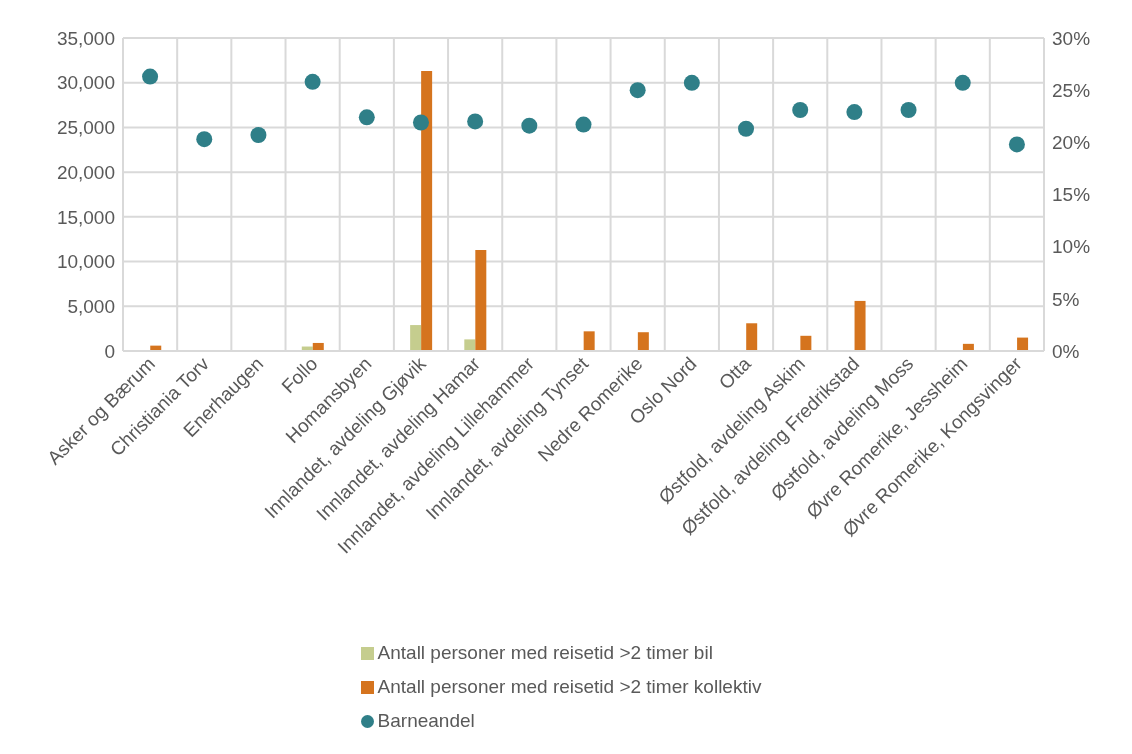 This screenshot has height=754, width=1132. Describe the element at coordinates (426, 720) in the screenshot. I see `legend-label: Barneandel` at that location.